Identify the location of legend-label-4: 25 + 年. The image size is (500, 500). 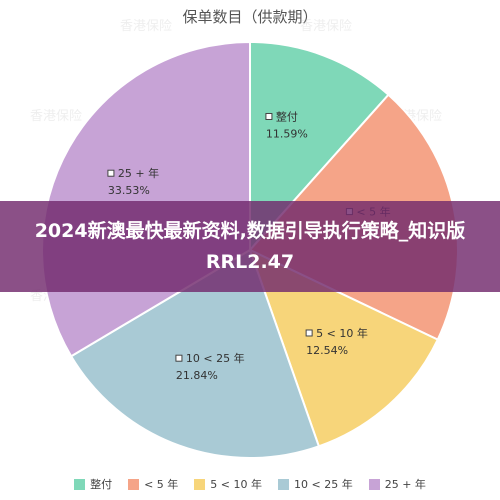
(405, 484).